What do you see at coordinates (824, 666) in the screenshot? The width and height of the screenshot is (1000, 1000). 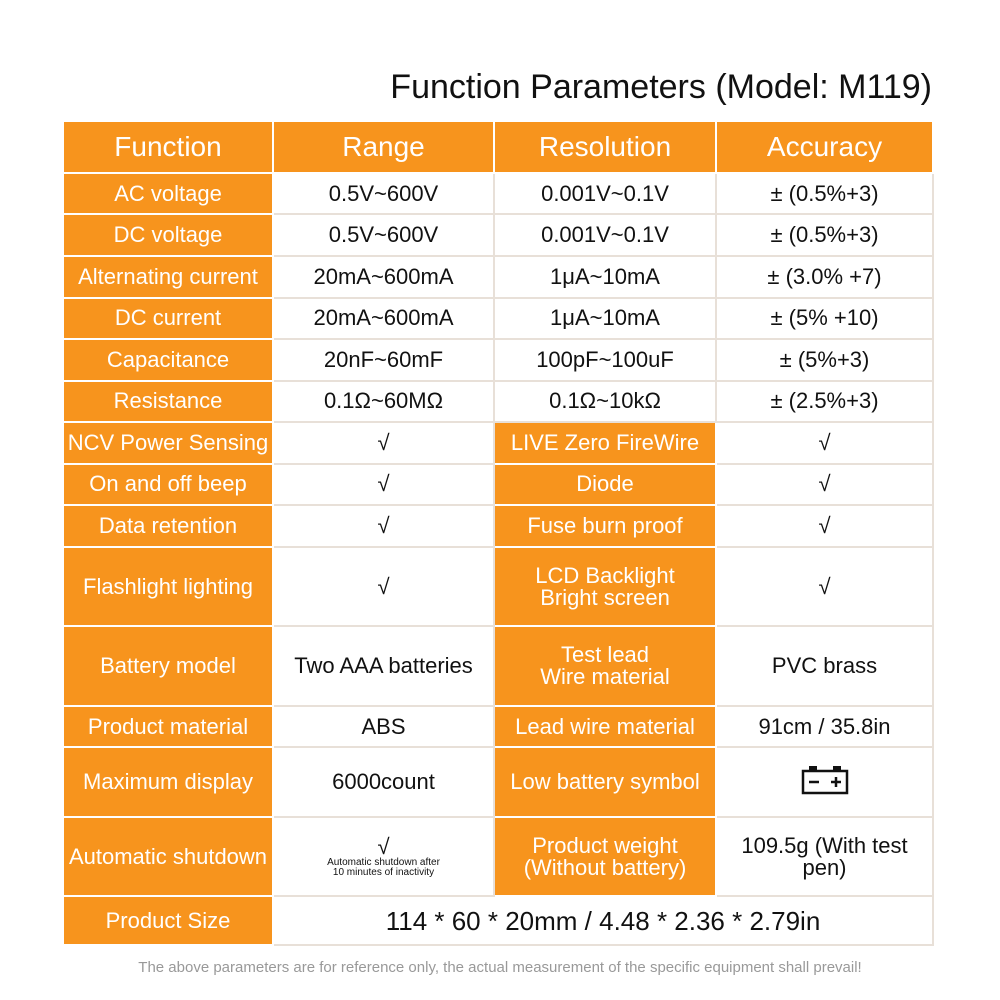 I see `table-cell: PVC brass` at bounding box center [824, 666].